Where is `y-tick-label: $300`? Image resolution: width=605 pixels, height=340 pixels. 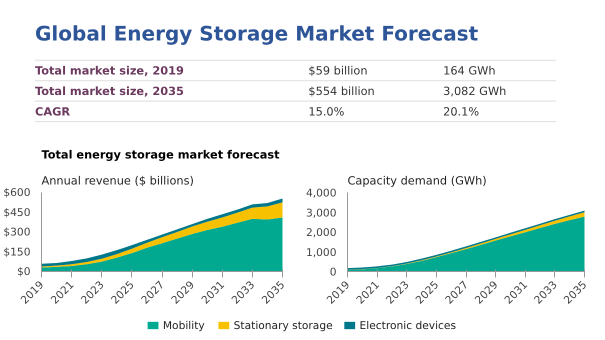
y-tick-label: $300 is located at coordinates (17, 232).